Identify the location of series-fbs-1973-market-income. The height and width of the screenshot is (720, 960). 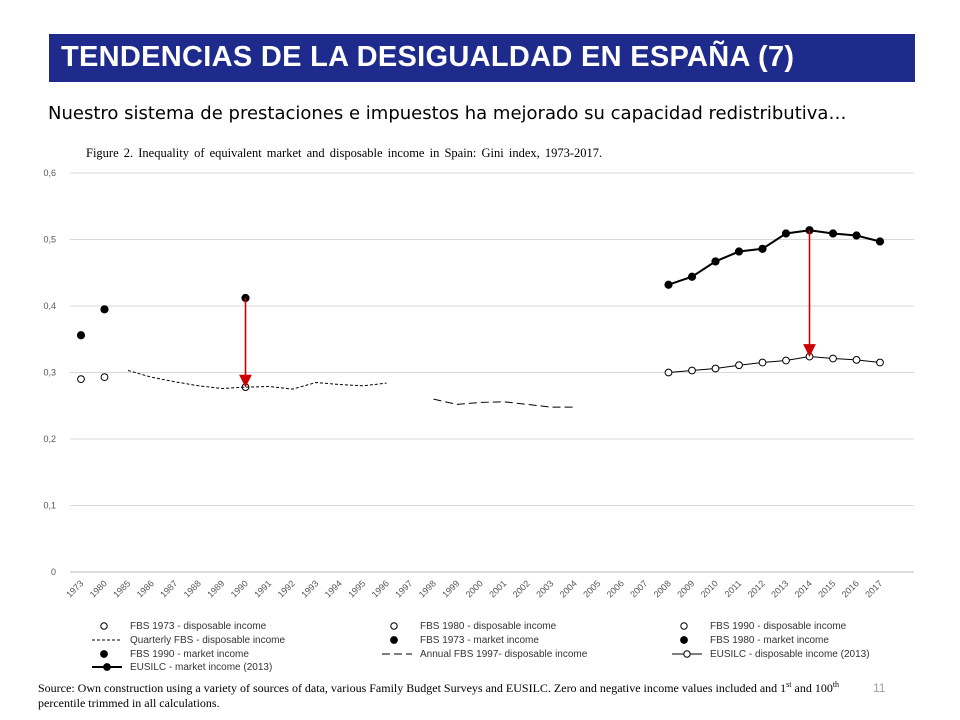
(81, 335).